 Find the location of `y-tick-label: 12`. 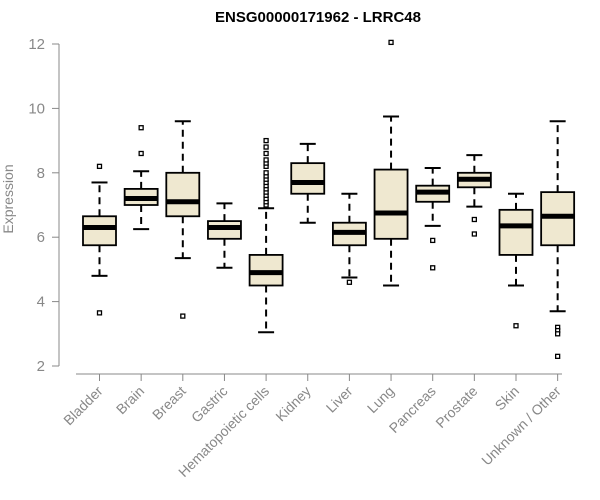

y-tick-label: 12 is located at coordinates (36, 44).